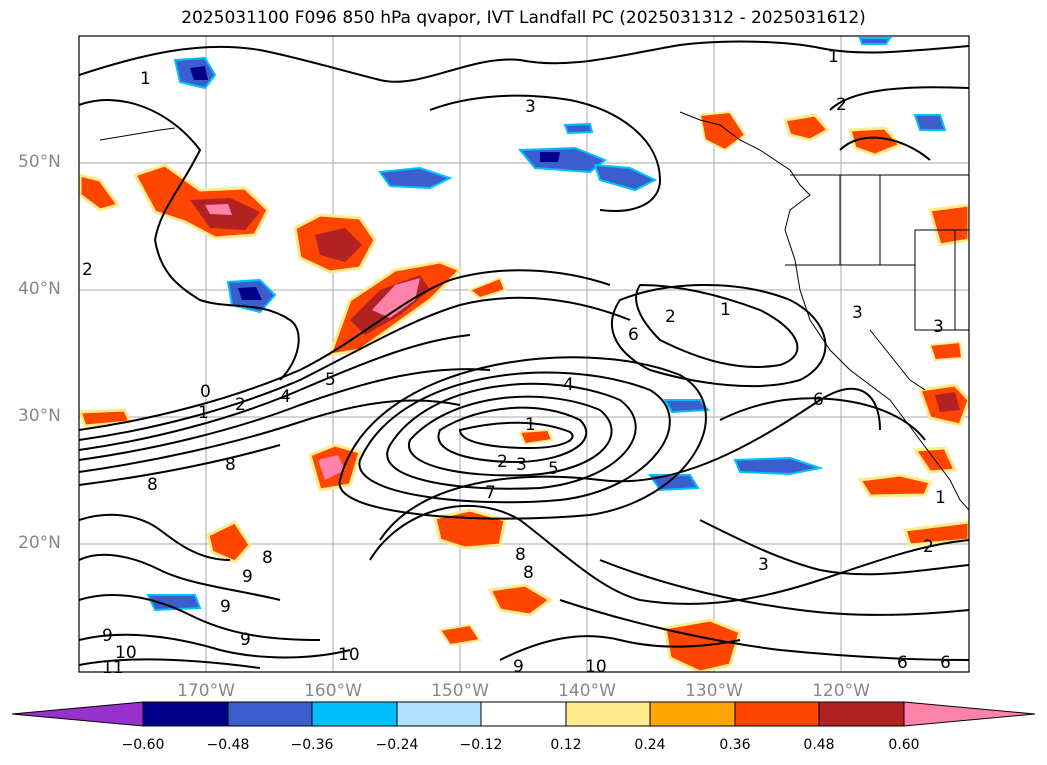 Image resolution: width=1047 pixels, height=765 pixels. Describe the element at coordinates (904, 745) in the screenshot. I see `colorbar-tick: 0.60` at that location.